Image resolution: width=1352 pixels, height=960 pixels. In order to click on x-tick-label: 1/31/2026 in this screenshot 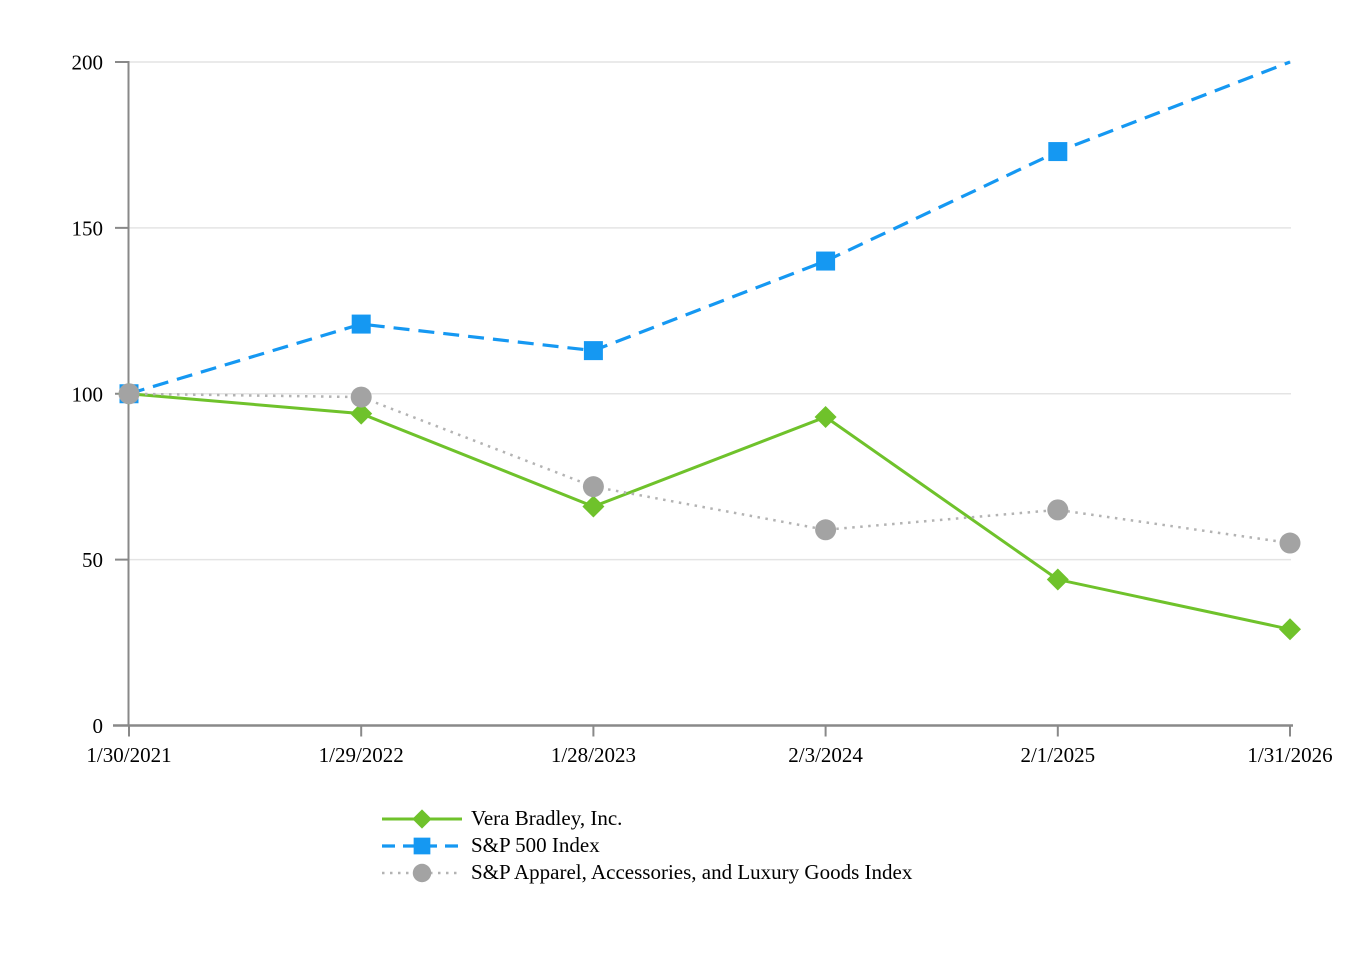, I will do `click(1289, 755)`.